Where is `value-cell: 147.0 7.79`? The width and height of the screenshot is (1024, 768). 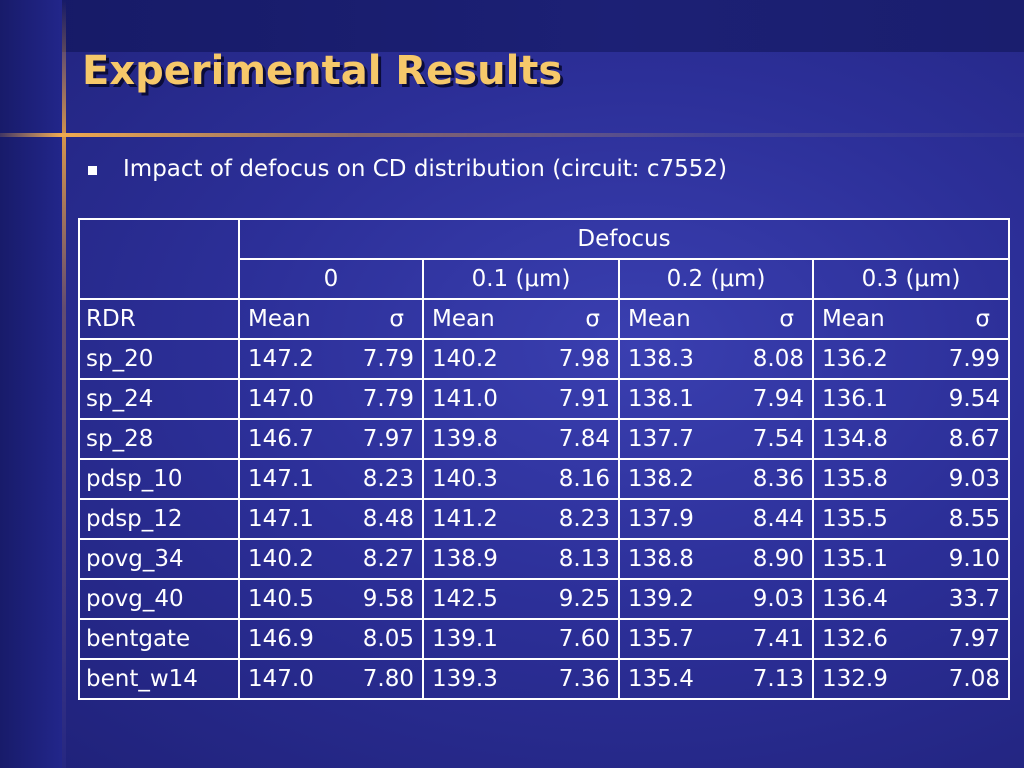 value-cell: 147.0 7.79 is located at coordinates (331, 399).